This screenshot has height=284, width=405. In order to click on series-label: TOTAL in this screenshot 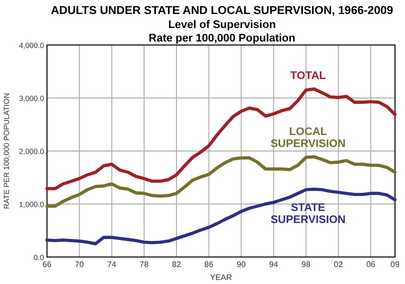, I will do `click(308, 76)`.